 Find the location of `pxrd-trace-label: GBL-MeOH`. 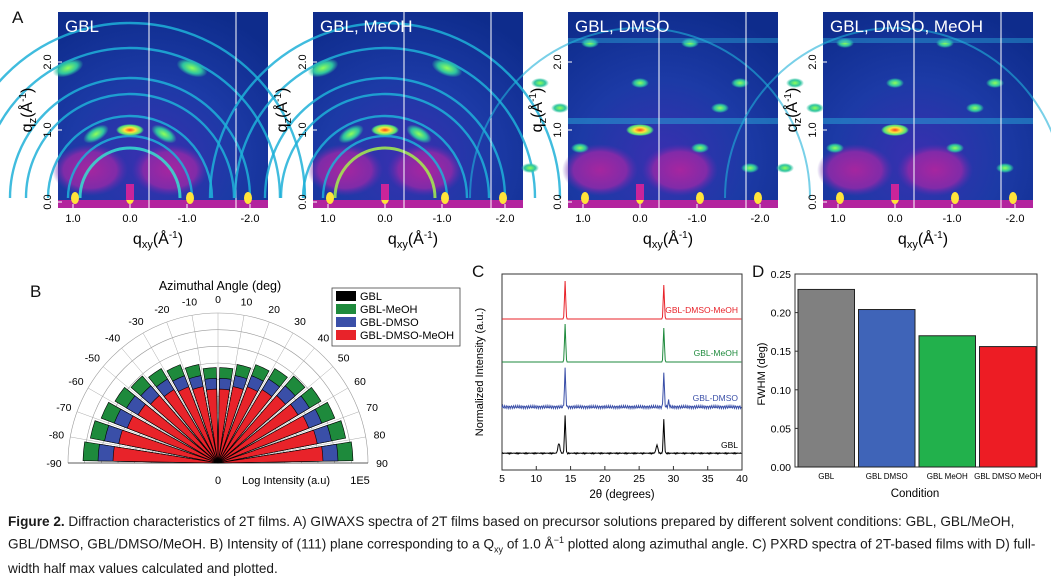

pxrd-trace-label: GBL-MeOH is located at coordinates (716, 353).